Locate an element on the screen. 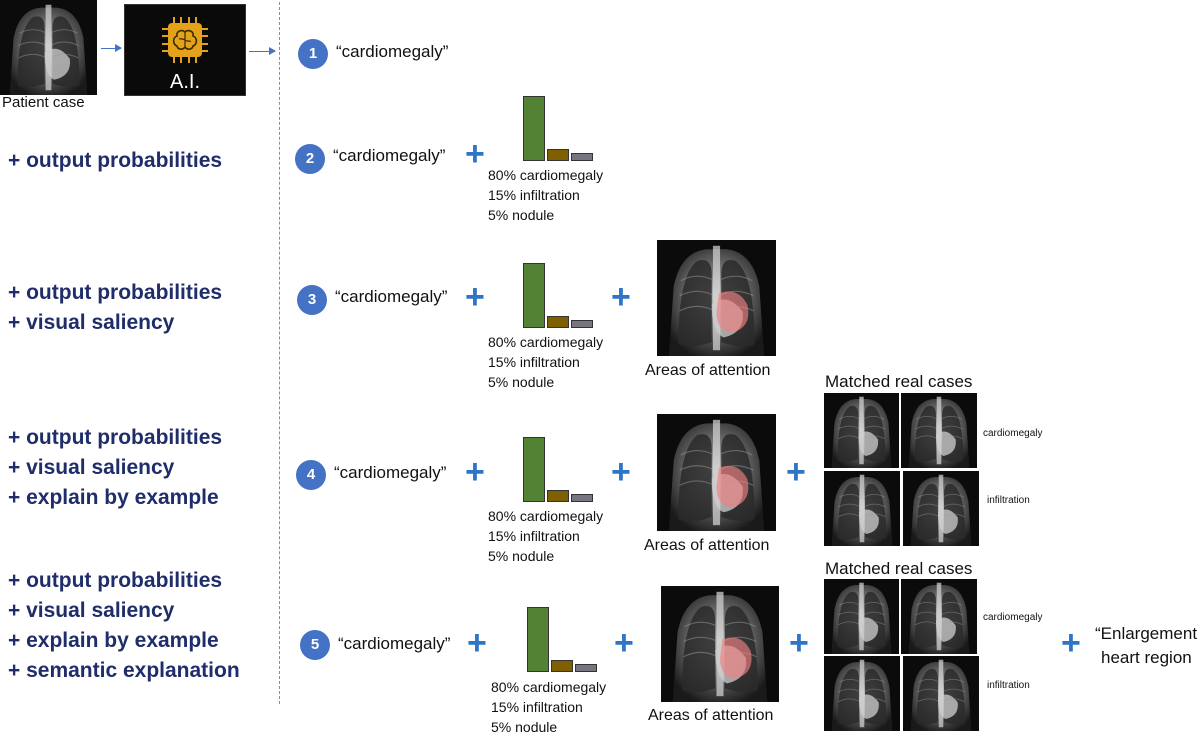 The height and width of the screenshot is (737, 1201). left-labels-row2: + output probabilities is located at coordinates (115, 161).